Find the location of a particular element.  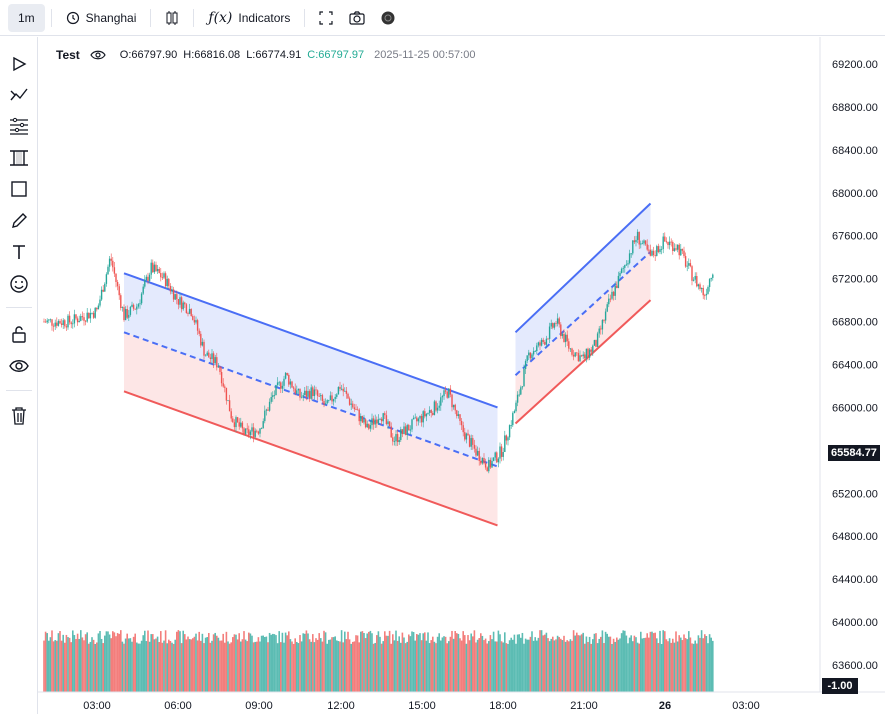

timezone-button: Shanghai is located at coordinates (101, 18).